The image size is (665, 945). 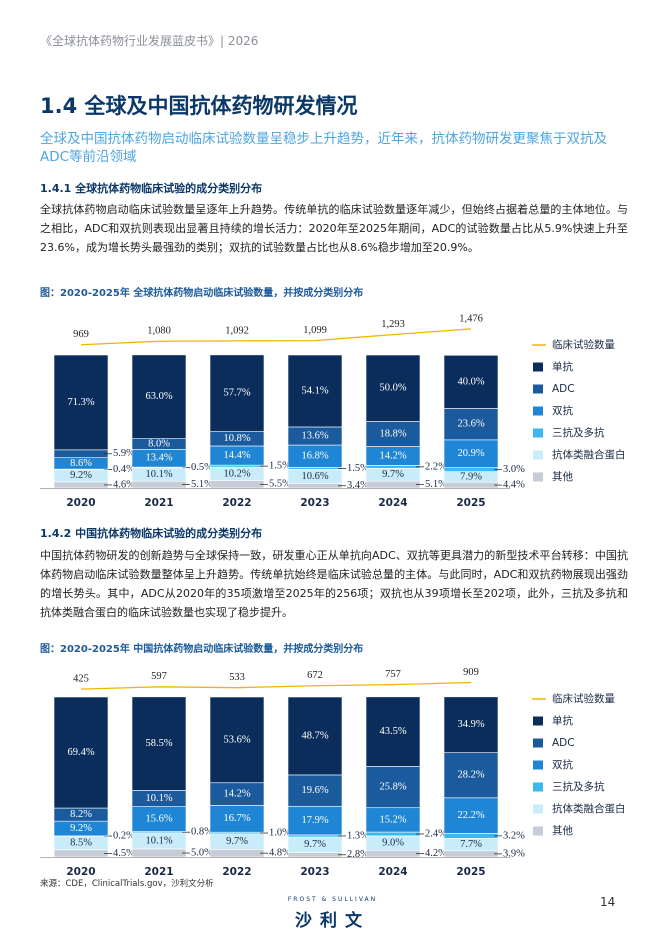 I want to click on data-label: 25.8%, so click(x=392, y=786).